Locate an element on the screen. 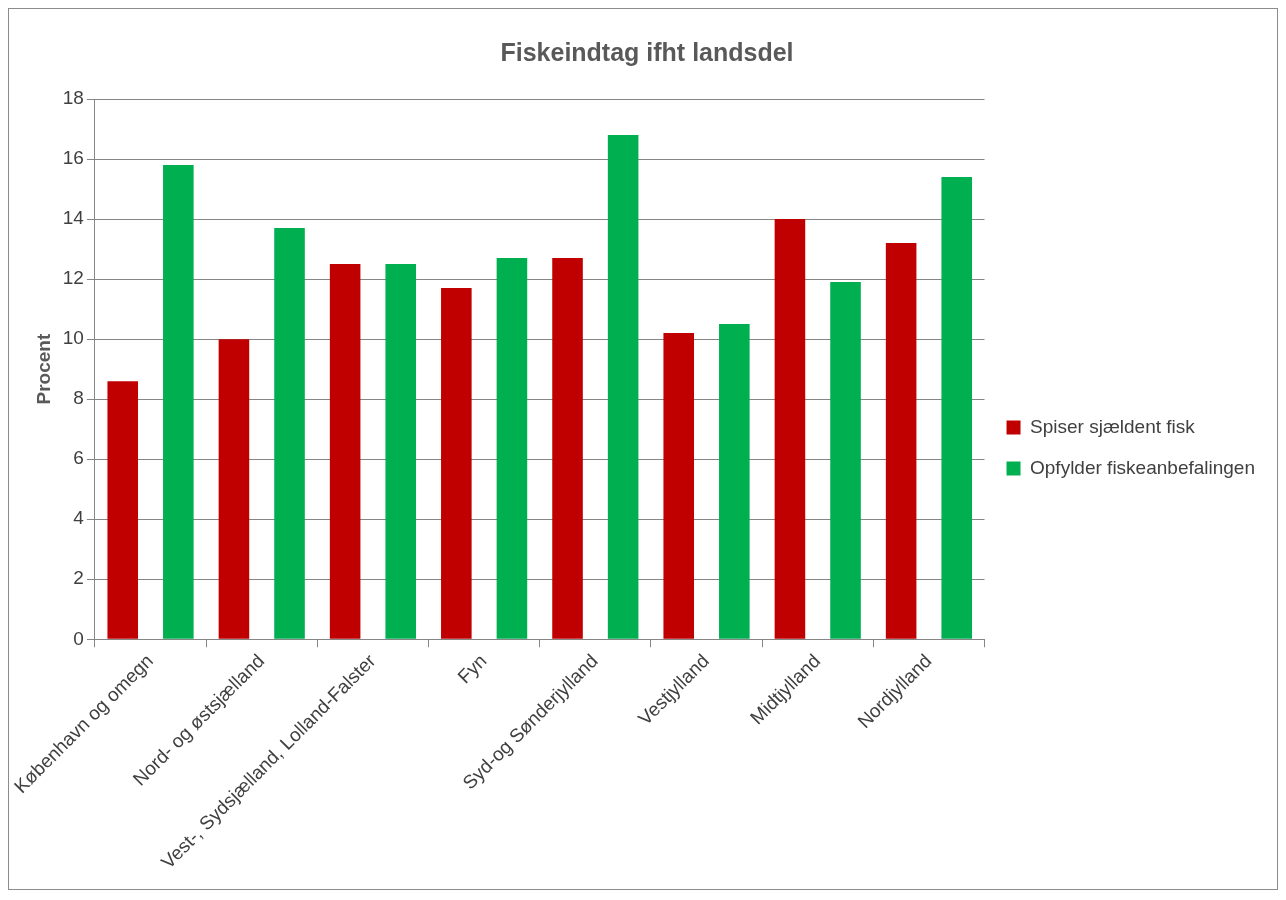 Image resolution: width=1286 pixels, height=900 pixels. y-axis-title: Procent is located at coordinates (43, 369).